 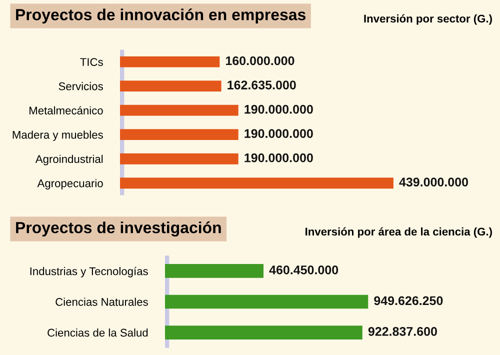 I want to click on data-label: 949.626.250, so click(x=408, y=301).